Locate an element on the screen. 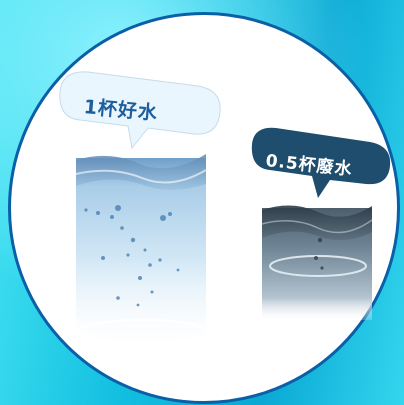 Image resolution: width=404 pixels, height=405 pixels. waste-water-bubble-shape is located at coordinates (321, 162).